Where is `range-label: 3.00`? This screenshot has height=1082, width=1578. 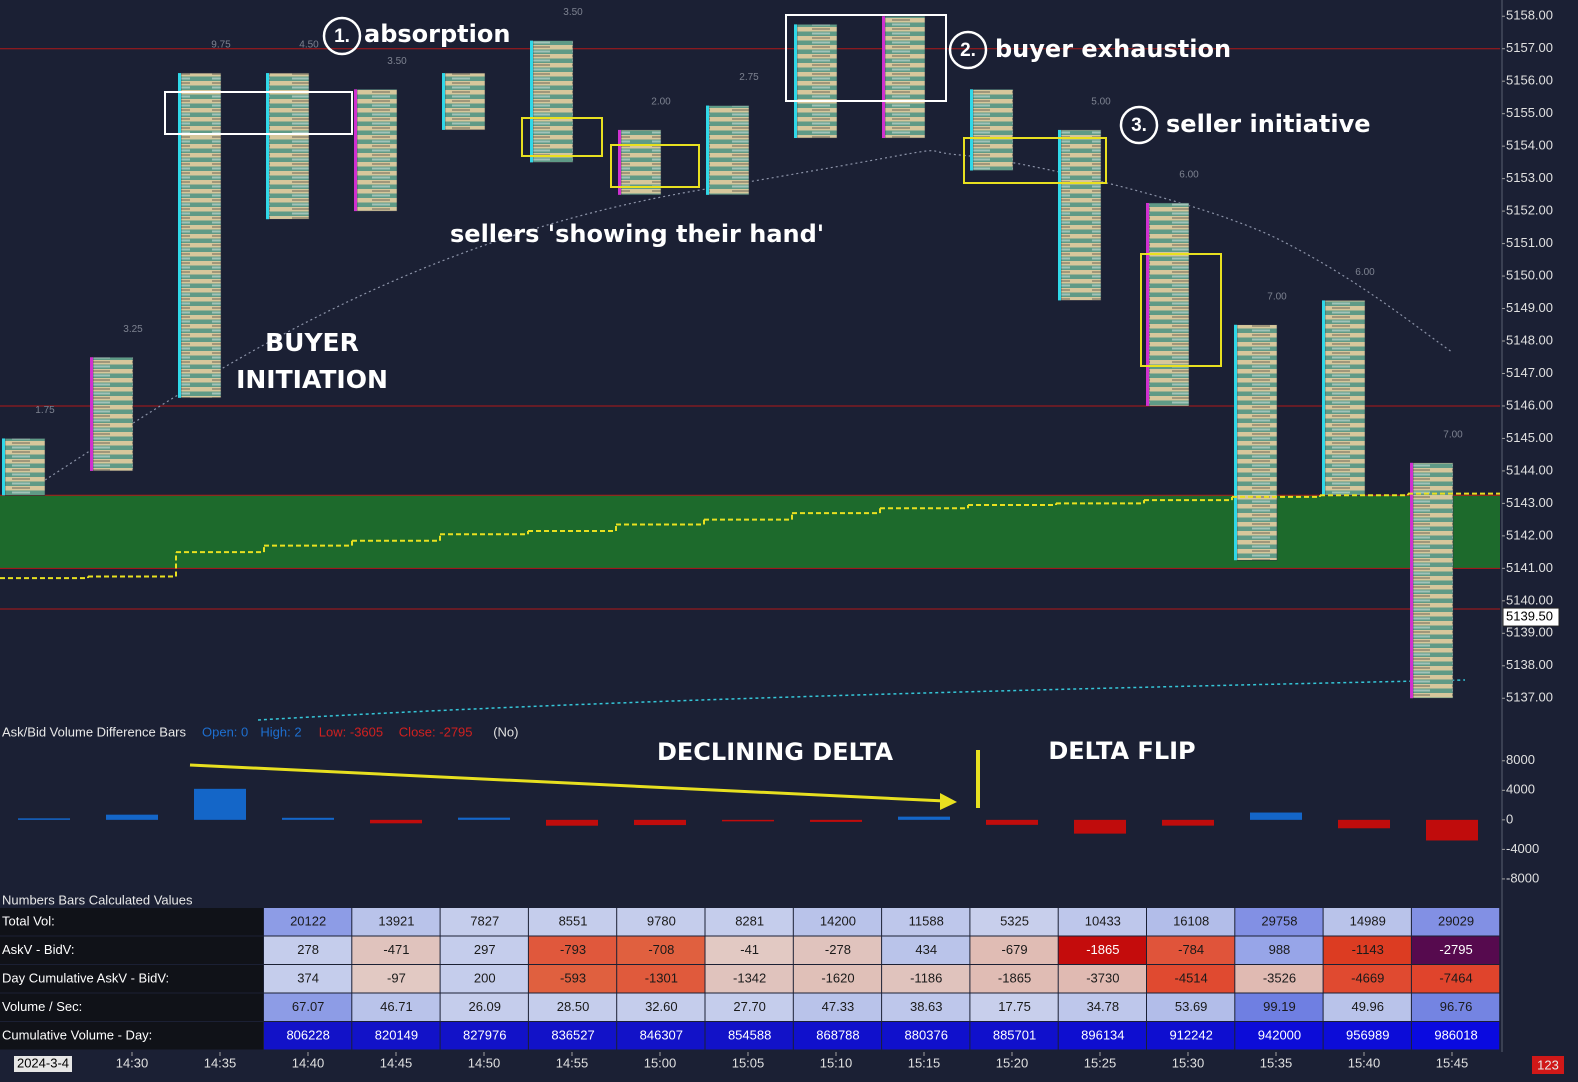
range-label: 3.00 is located at coordinates (837, 1).